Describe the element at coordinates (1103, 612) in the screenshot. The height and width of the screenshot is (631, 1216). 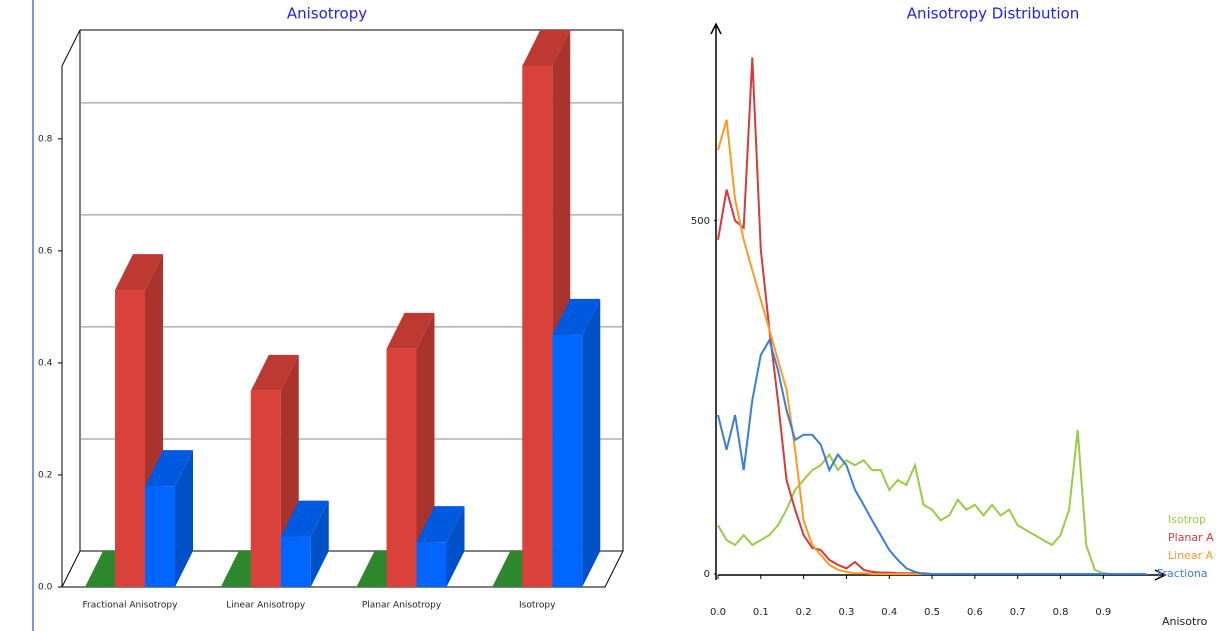
I see `x-tick-label: 0.9` at that location.